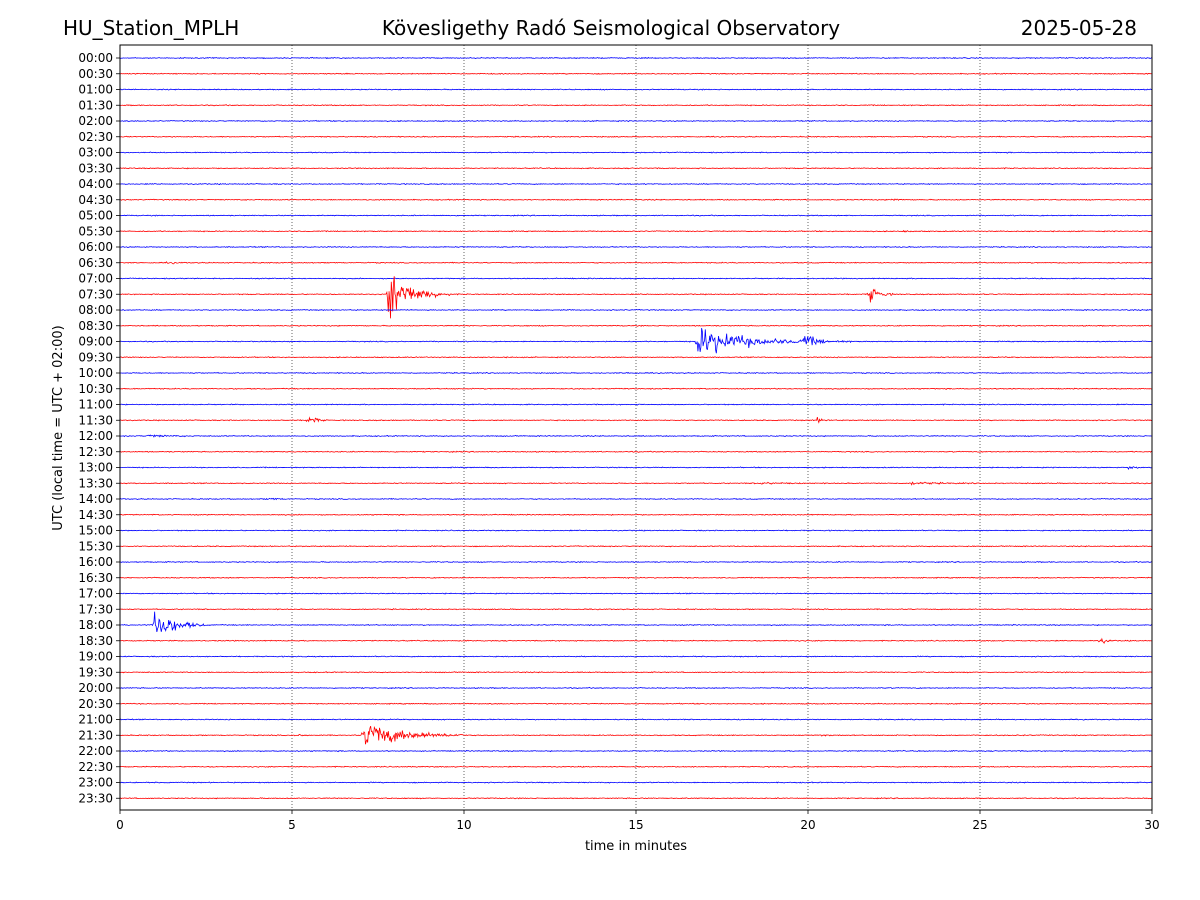 The height and width of the screenshot is (900, 1200). I want to click on y-tick-label: 09:30, so click(95, 357).